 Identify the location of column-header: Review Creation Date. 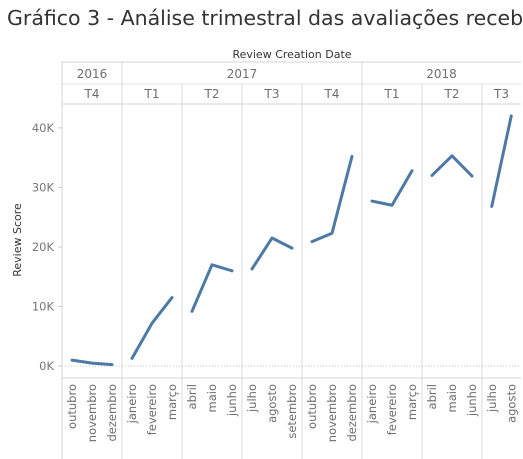
(291, 54).